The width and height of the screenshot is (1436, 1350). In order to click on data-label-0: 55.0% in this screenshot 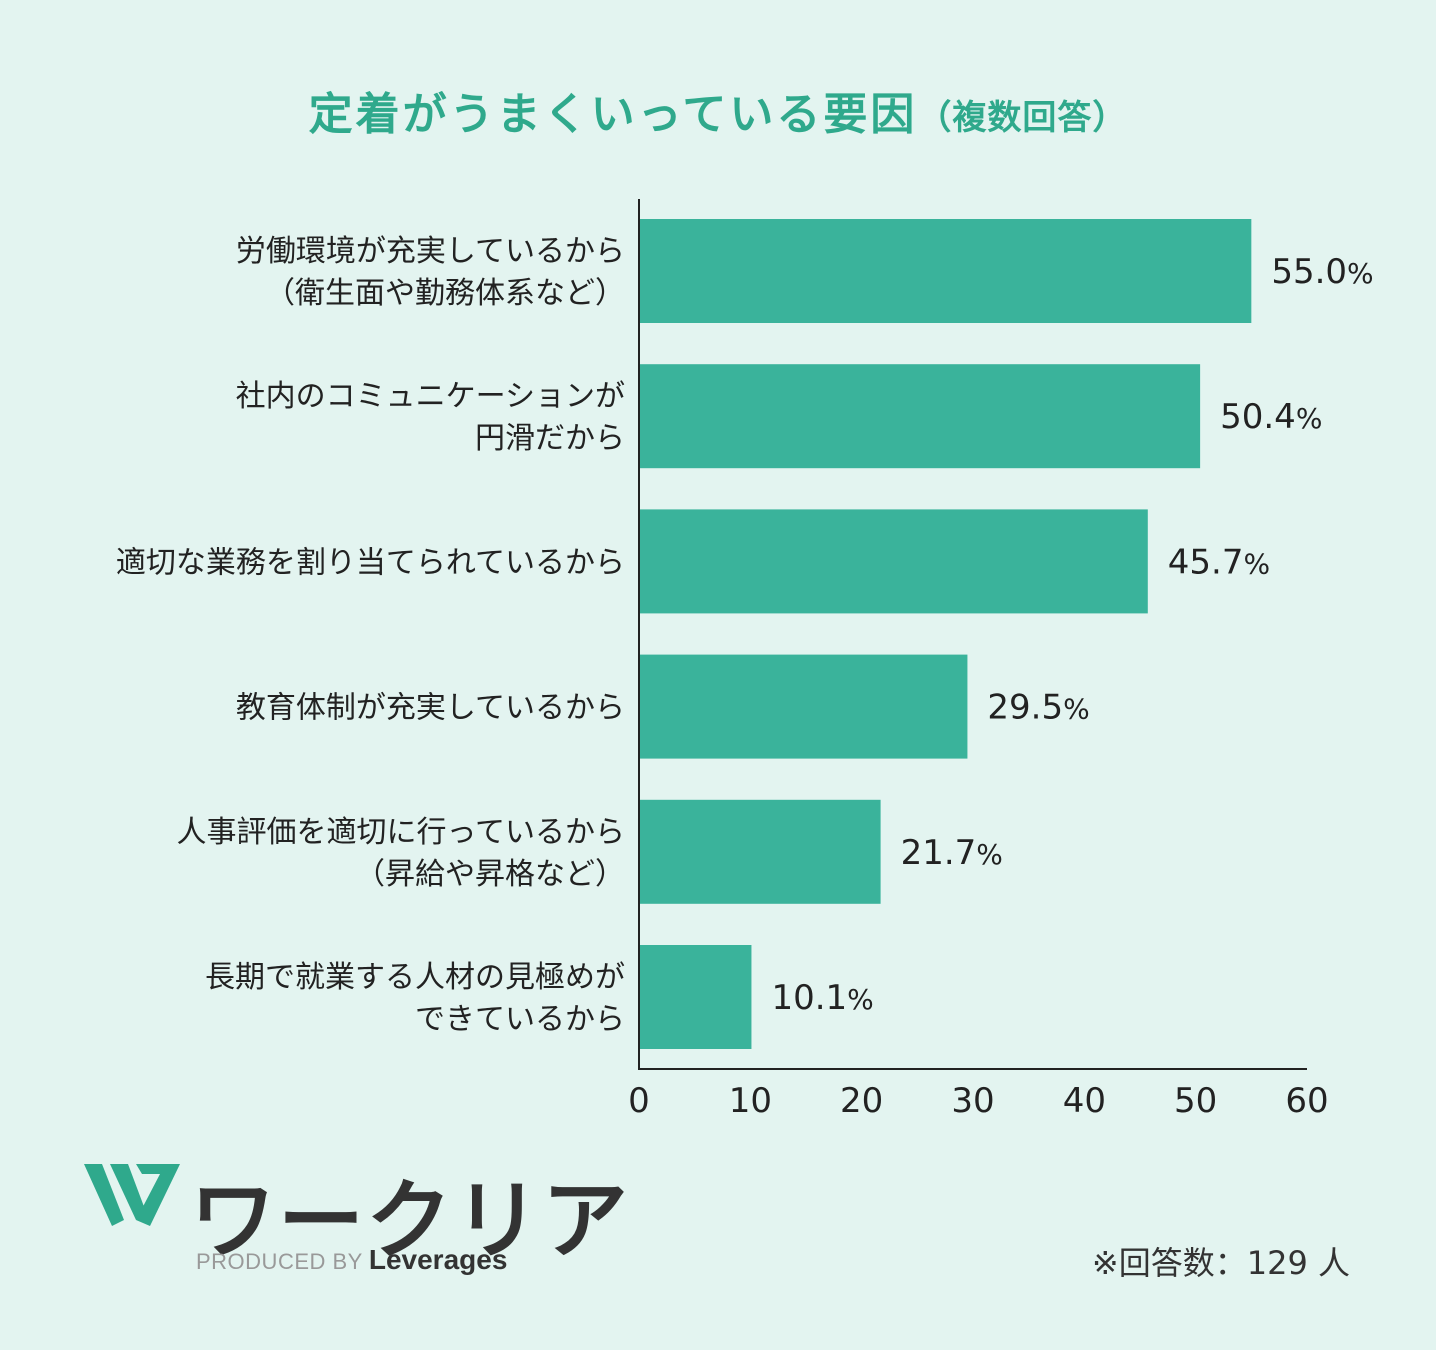, I will do `click(1322, 272)`.